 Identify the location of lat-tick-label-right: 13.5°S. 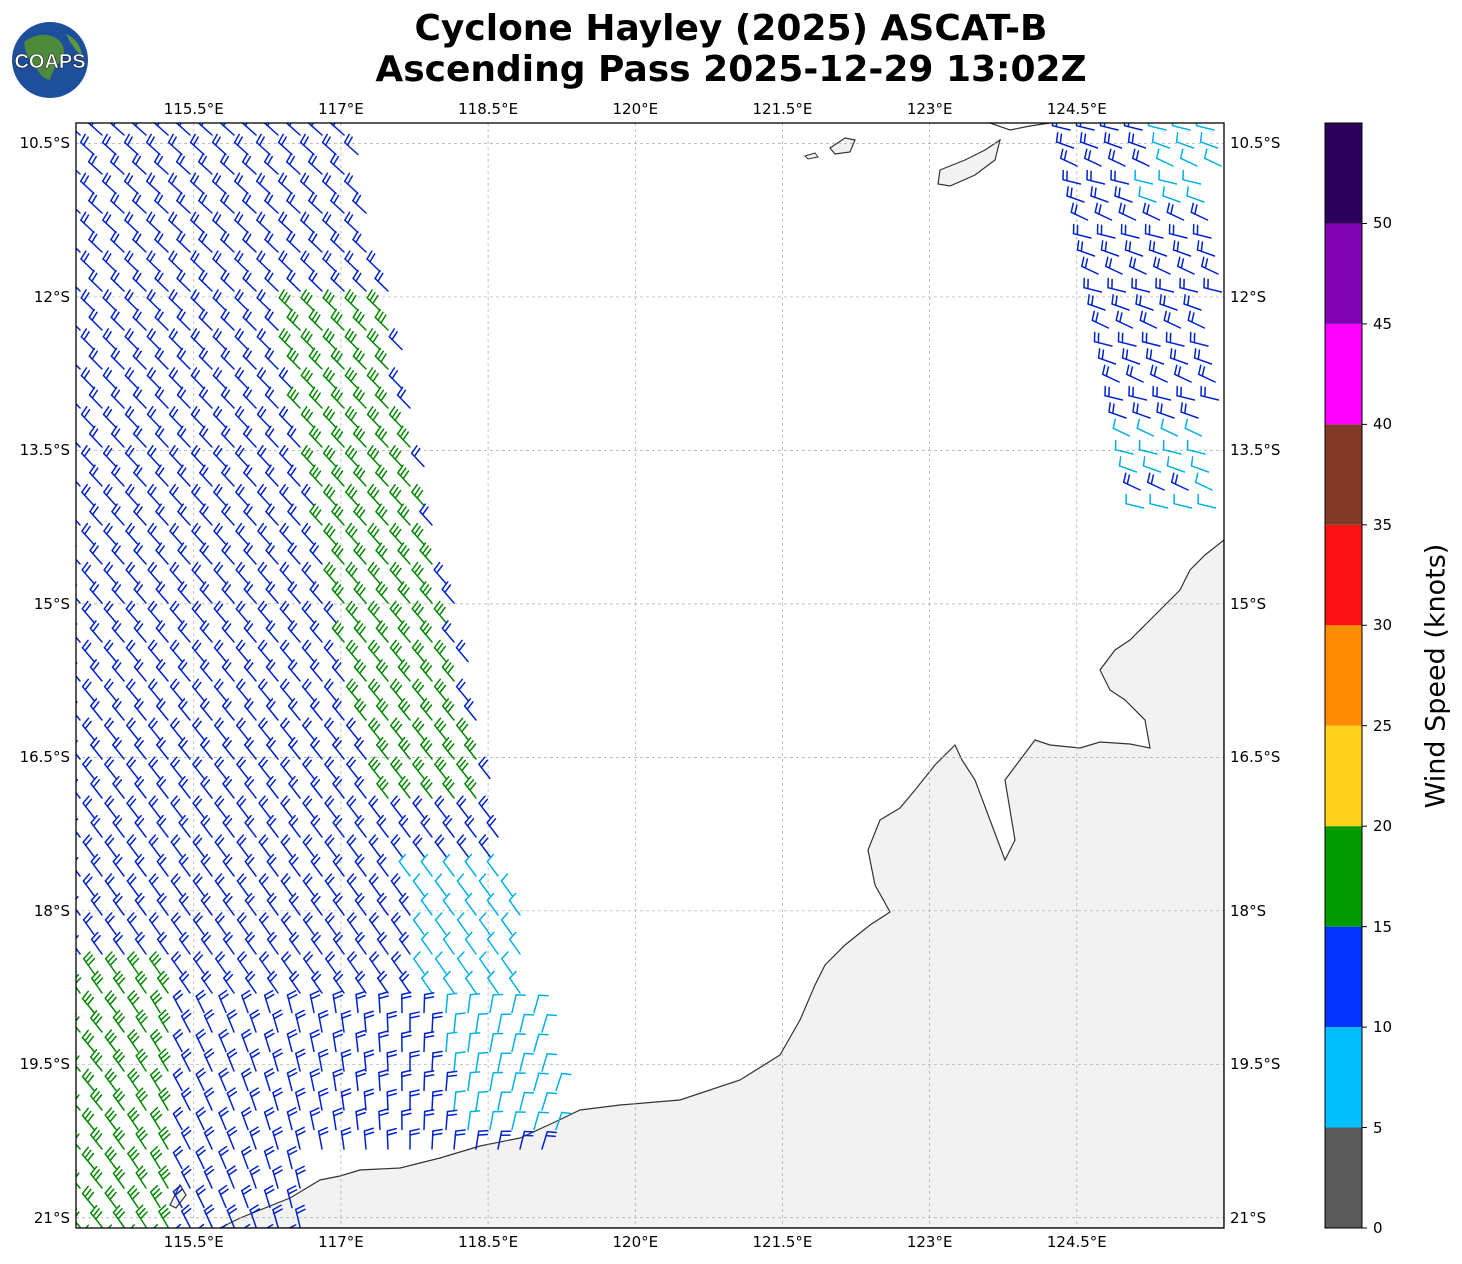
(1255, 450).